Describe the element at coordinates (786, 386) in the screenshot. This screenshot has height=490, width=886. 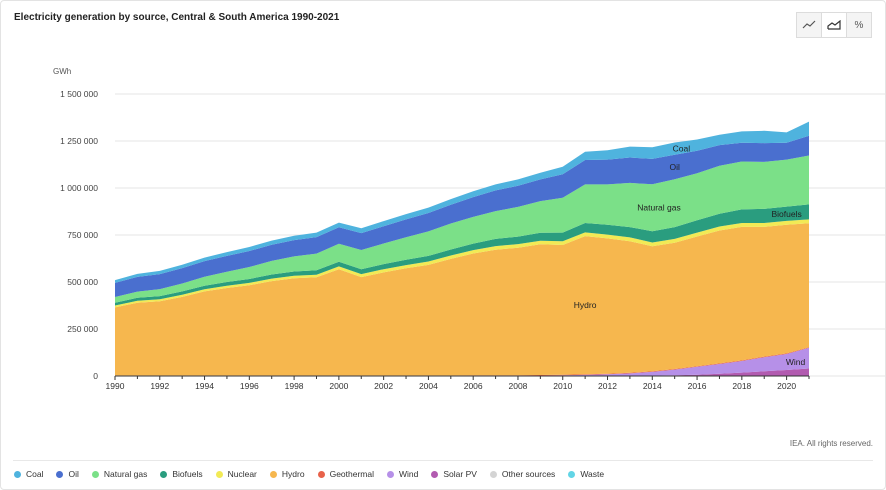
I see `x-tick-label: 2020` at that location.